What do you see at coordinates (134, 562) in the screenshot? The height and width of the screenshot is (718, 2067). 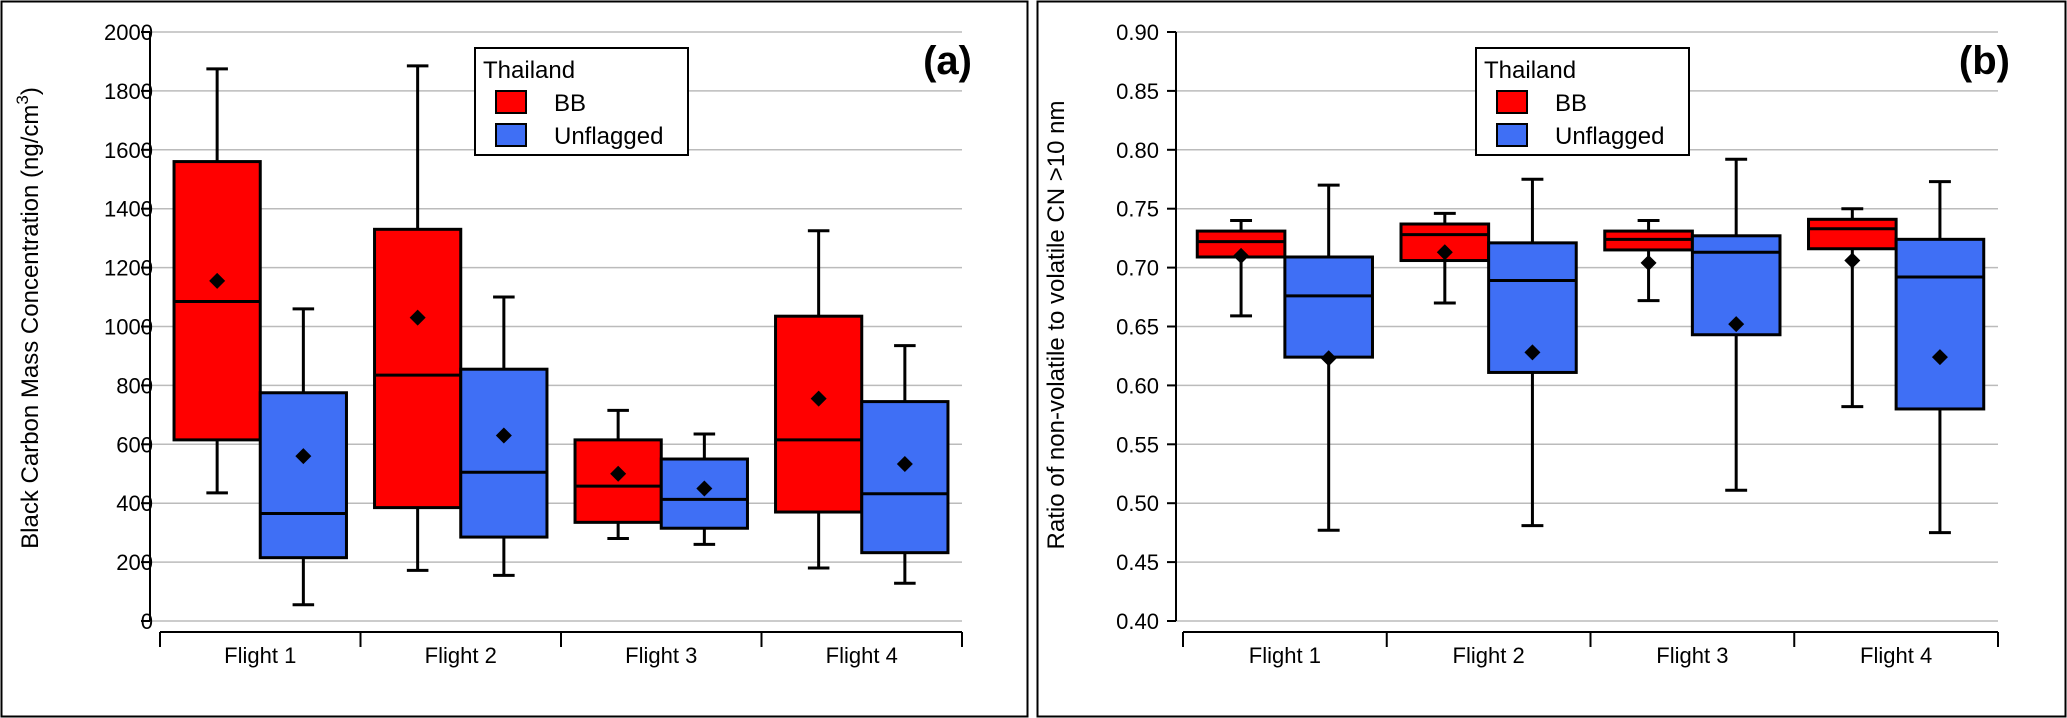 I see `y-tick-label: 200` at bounding box center [134, 562].